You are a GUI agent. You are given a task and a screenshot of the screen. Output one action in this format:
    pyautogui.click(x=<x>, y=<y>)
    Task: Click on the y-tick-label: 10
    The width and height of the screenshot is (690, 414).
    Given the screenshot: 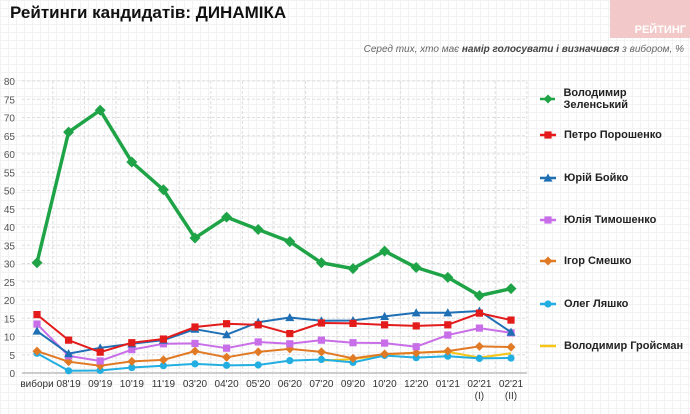 What is the action you would take?
    pyautogui.click(x=10, y=338)
    